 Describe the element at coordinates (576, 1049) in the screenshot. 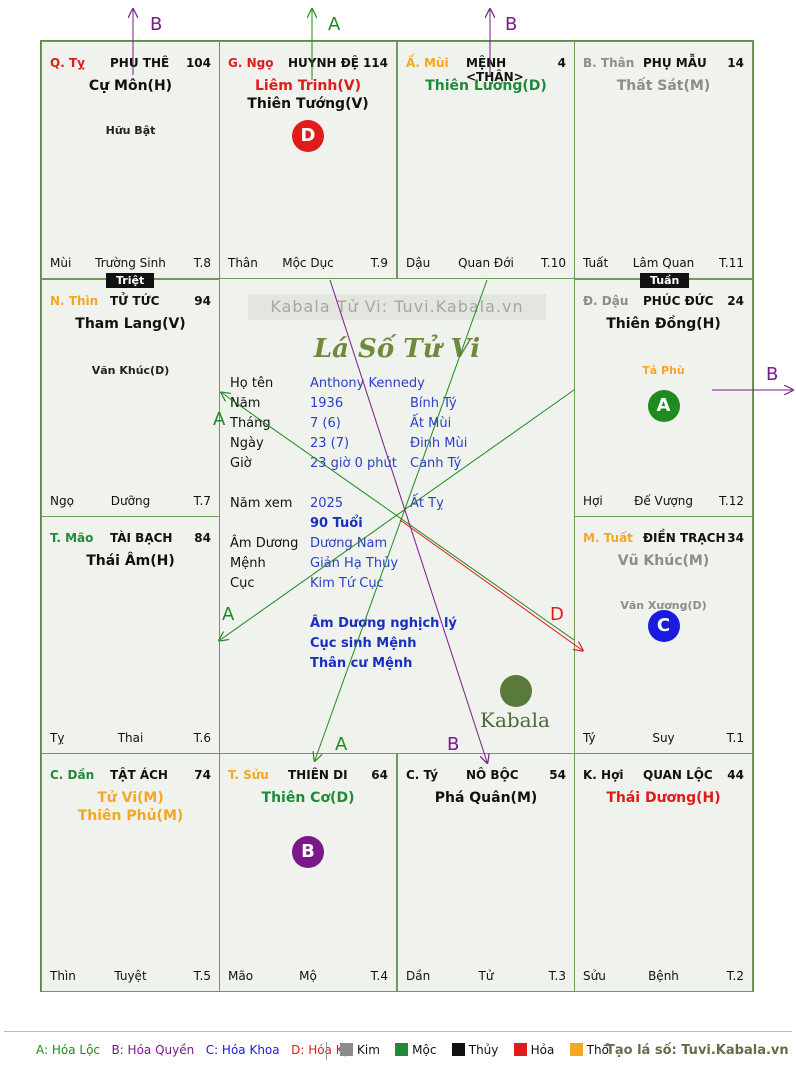

I see `tho-swatch` at that location.